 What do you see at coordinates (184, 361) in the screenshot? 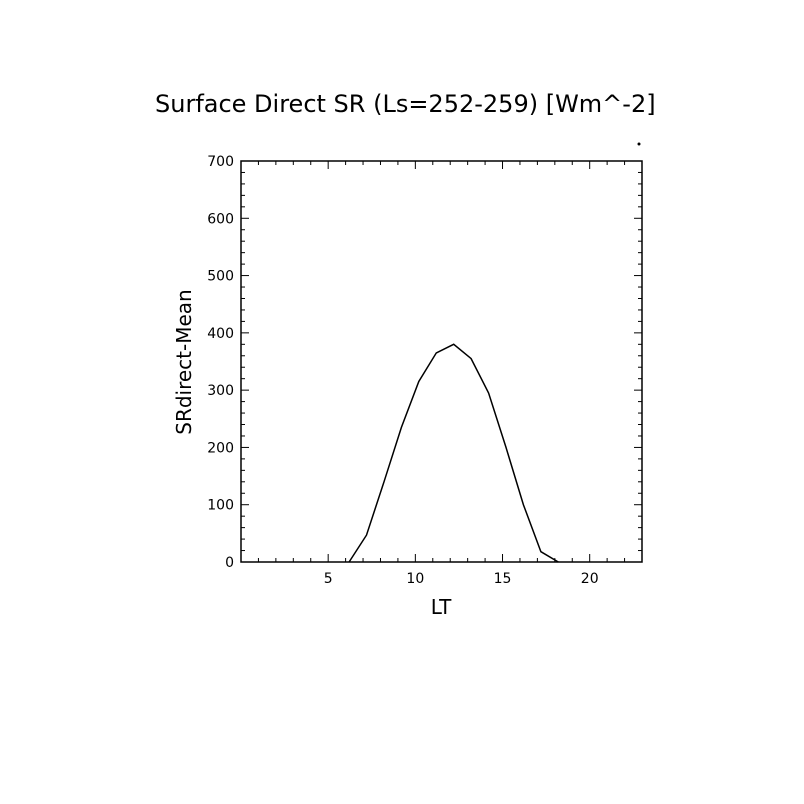
I see `y-axis-label: SRdirect-Mean` at bounding box center [184, 361].